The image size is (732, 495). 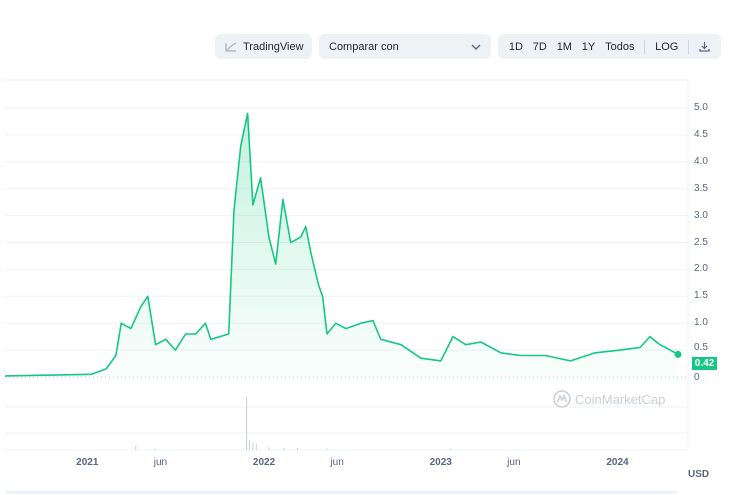 What do you see at coordinates (701, 107) in the screenshot?
I see `y-tick-label: 5.0` at bounding box center [701, 107].